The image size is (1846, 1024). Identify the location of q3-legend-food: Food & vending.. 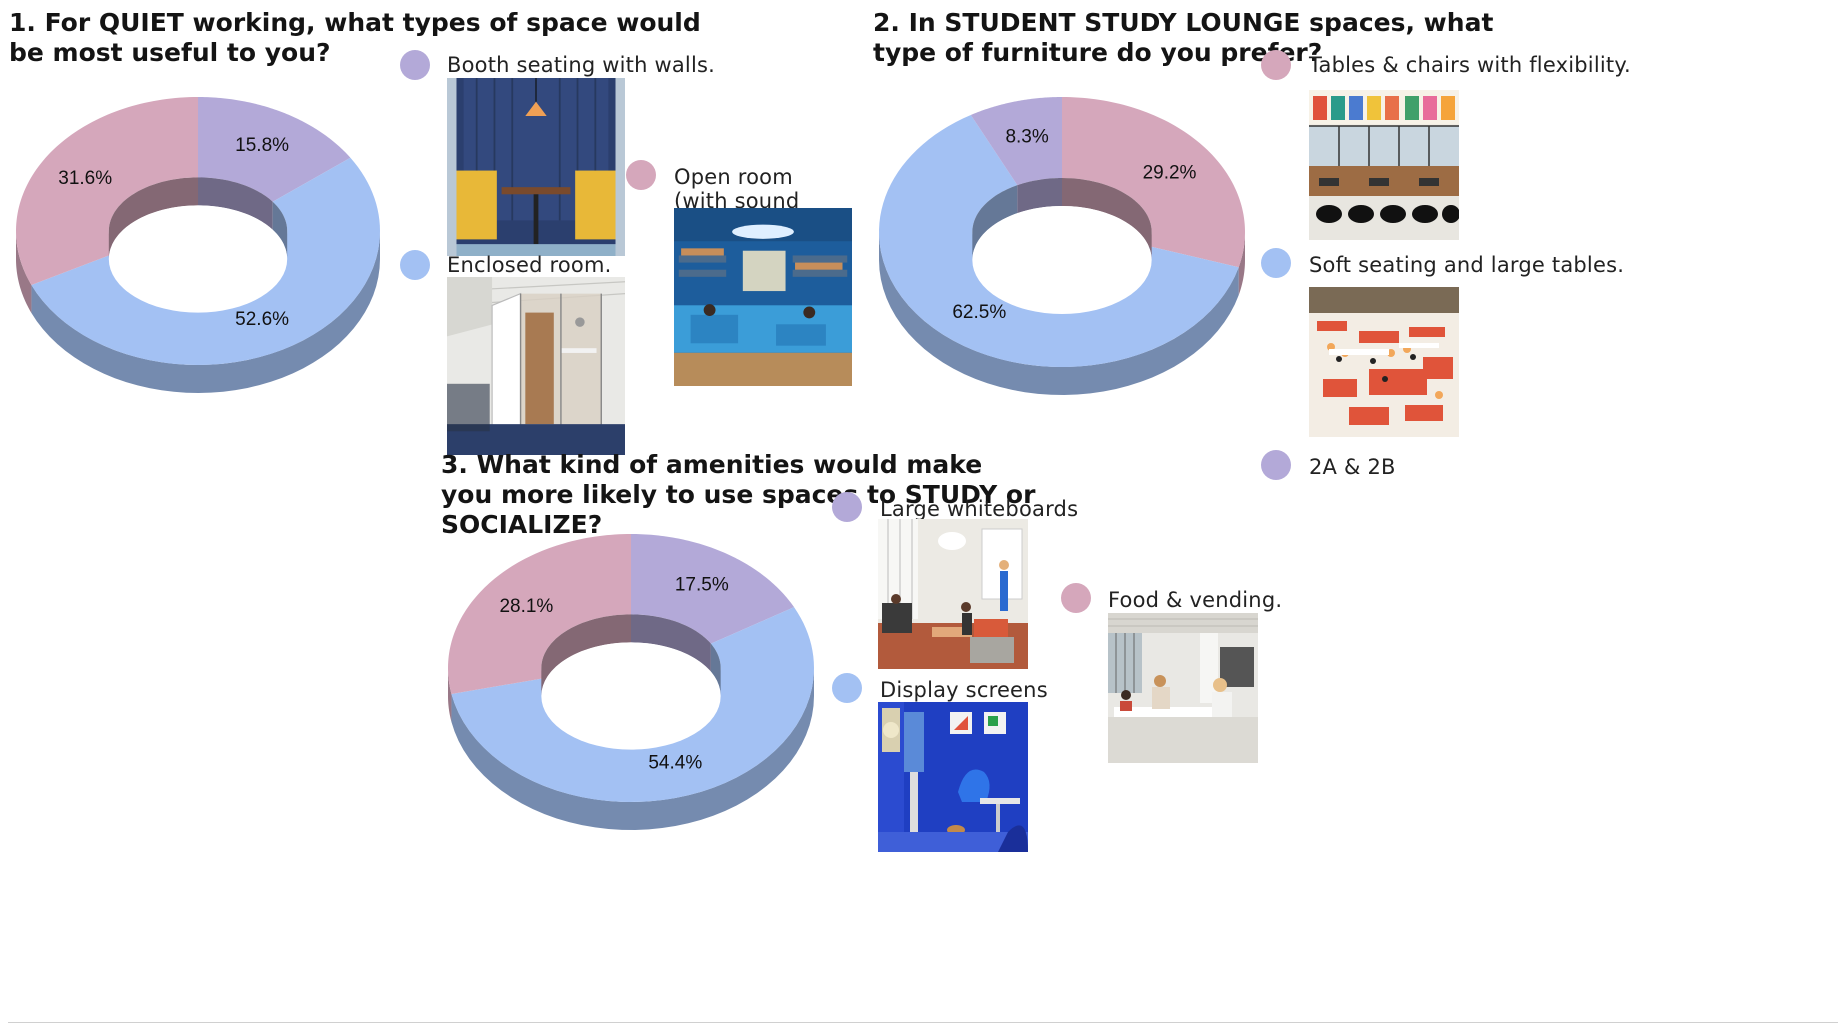
(1195, 600).